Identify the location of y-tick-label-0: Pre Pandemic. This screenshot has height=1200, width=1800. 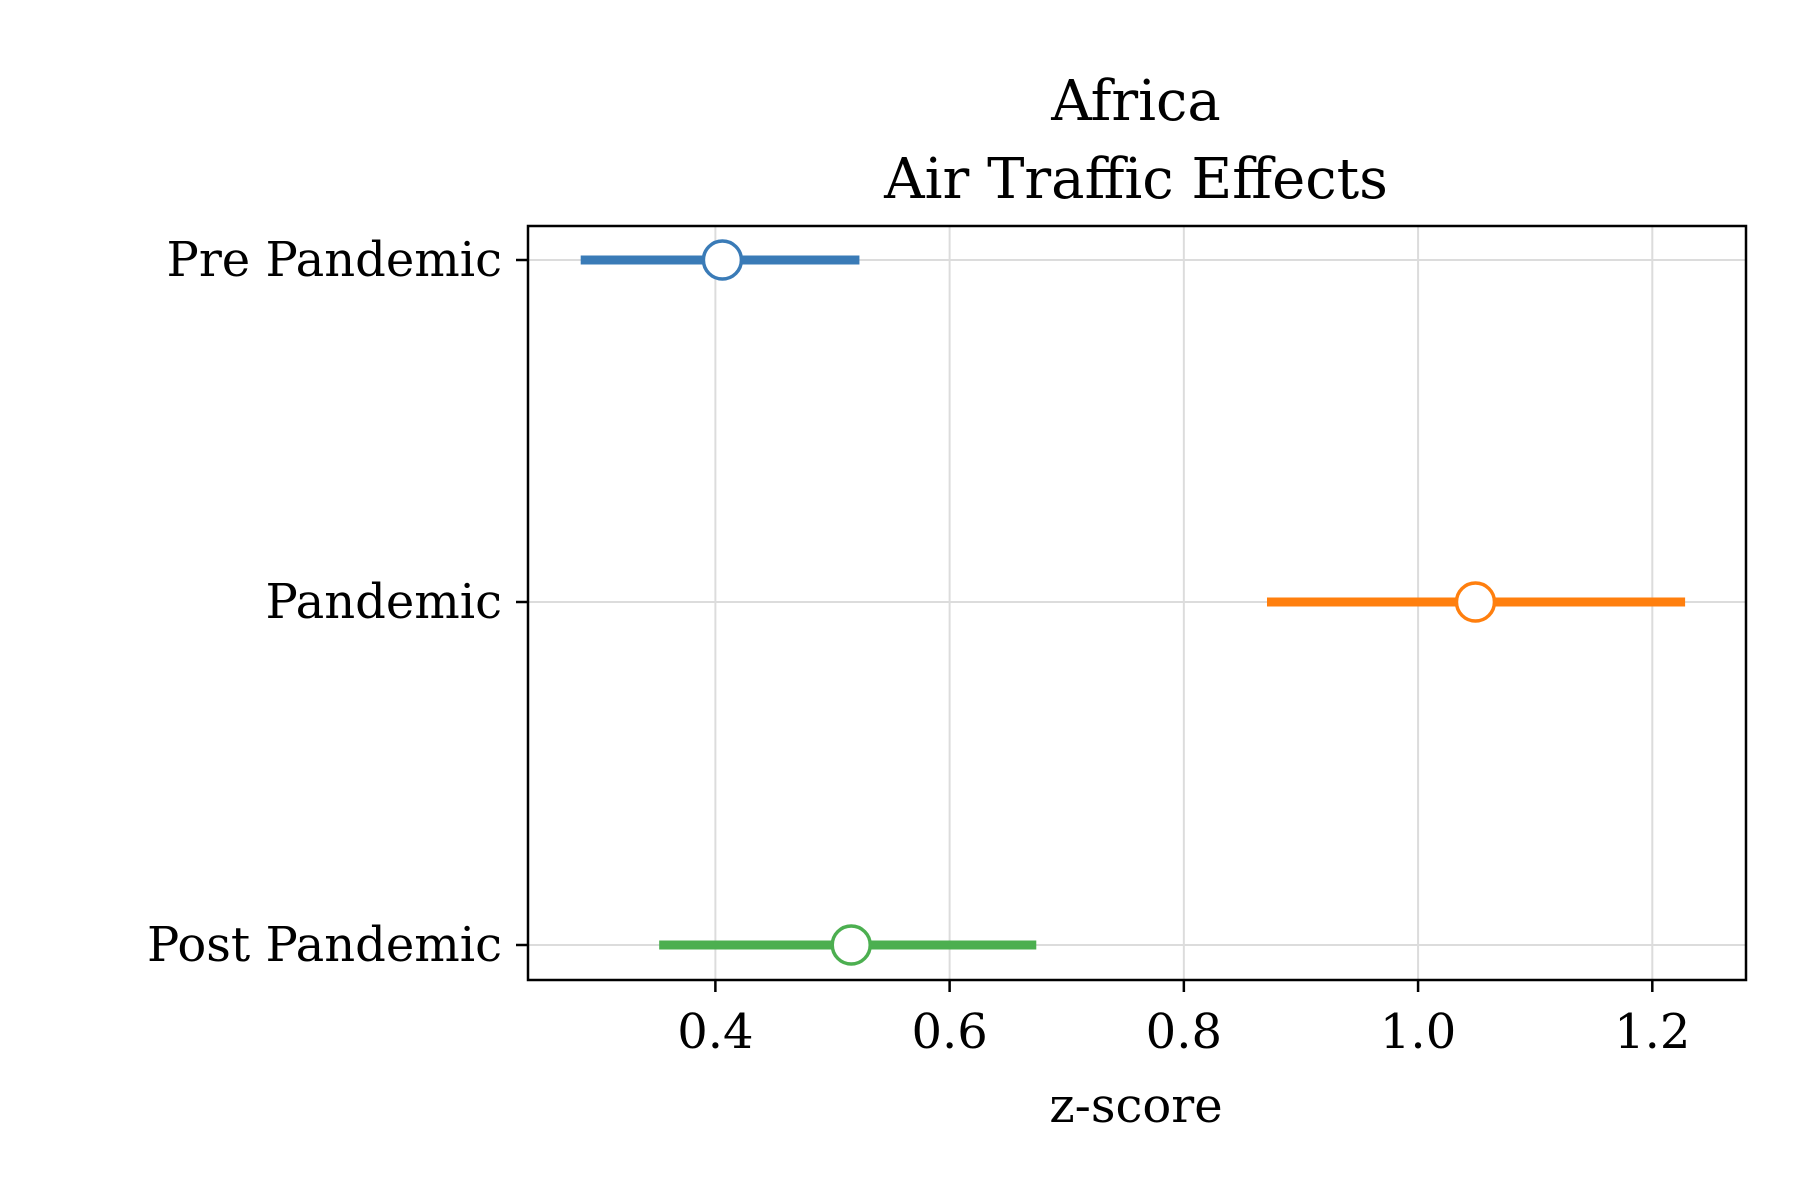
(334, 260).